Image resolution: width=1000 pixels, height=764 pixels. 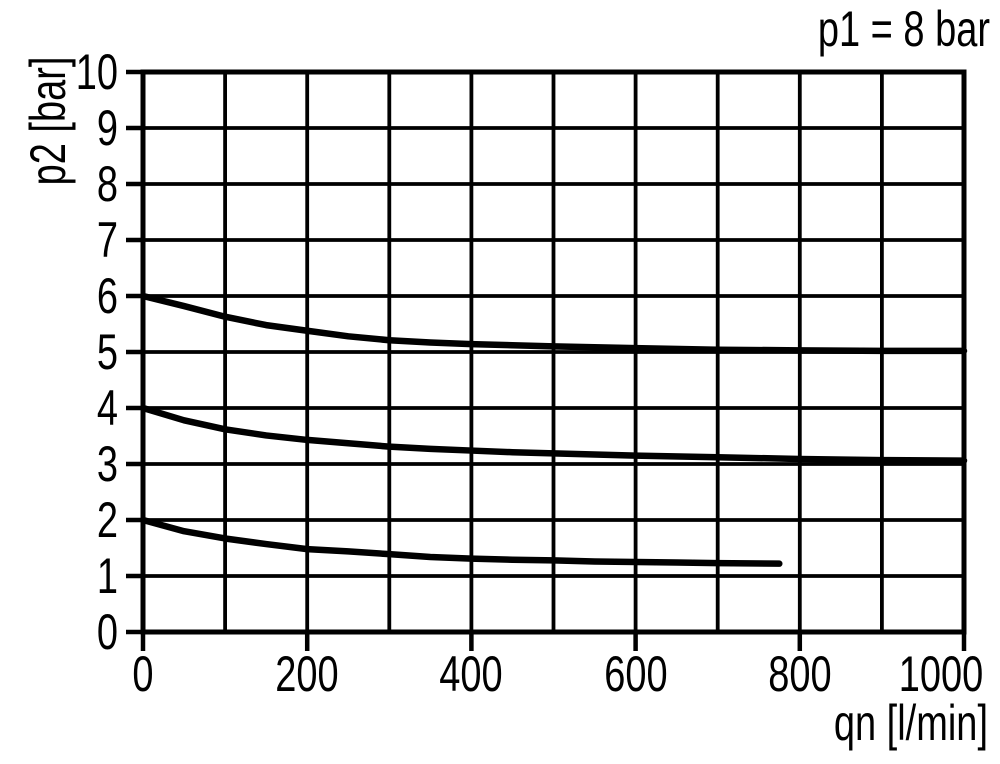 I want to click on chart-annotation-p1: p1 = 8 bar, so click(x=903, y=29).